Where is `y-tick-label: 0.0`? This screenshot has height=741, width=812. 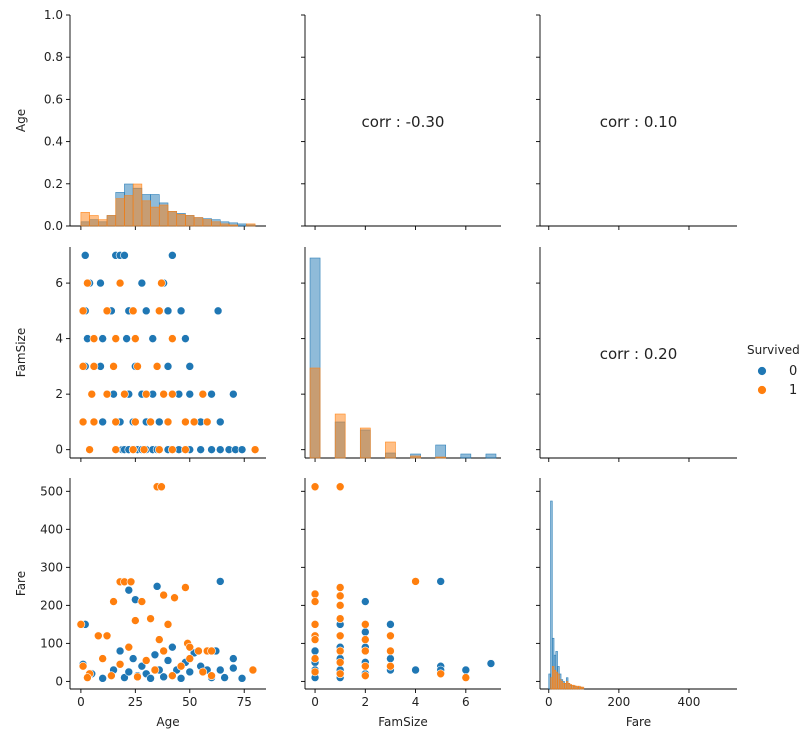
y-tick-label: 0.0 is located at coordinates (53, 226).